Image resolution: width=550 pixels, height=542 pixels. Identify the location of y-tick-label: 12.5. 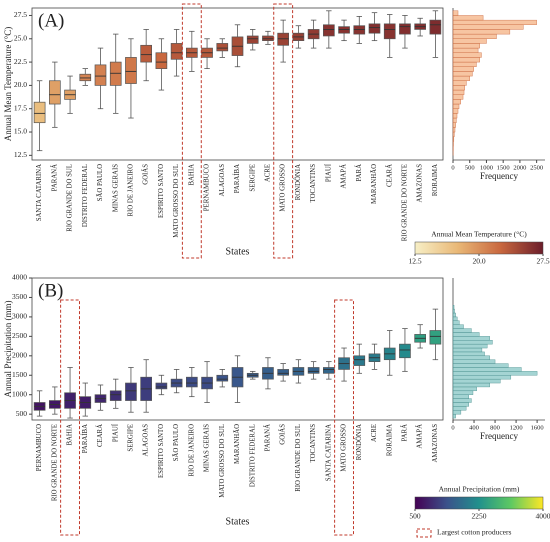
(20, 154).